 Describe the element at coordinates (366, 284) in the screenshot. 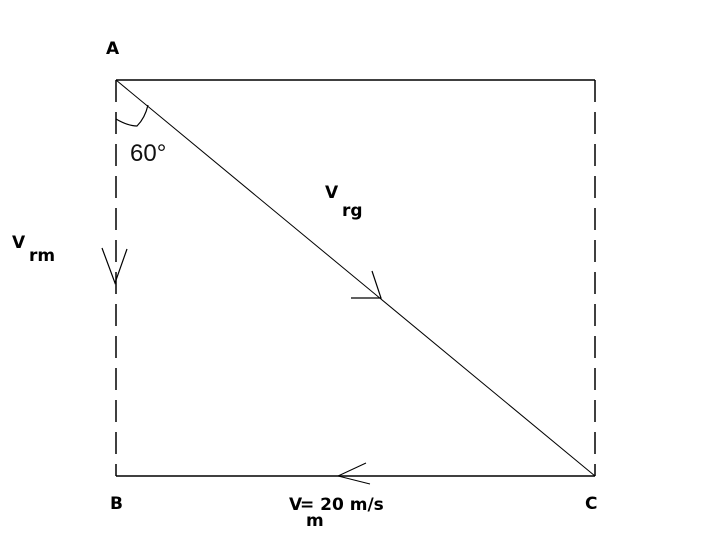

I see `arrowhead-vrg` at that location.